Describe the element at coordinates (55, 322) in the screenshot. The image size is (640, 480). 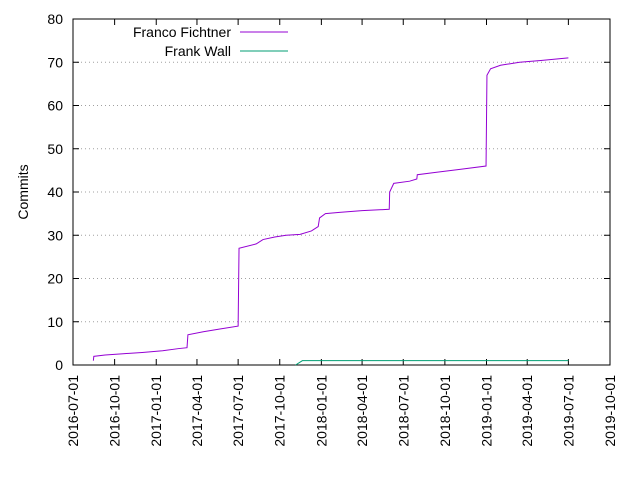
I see `y-tick-label: 10` at that location.